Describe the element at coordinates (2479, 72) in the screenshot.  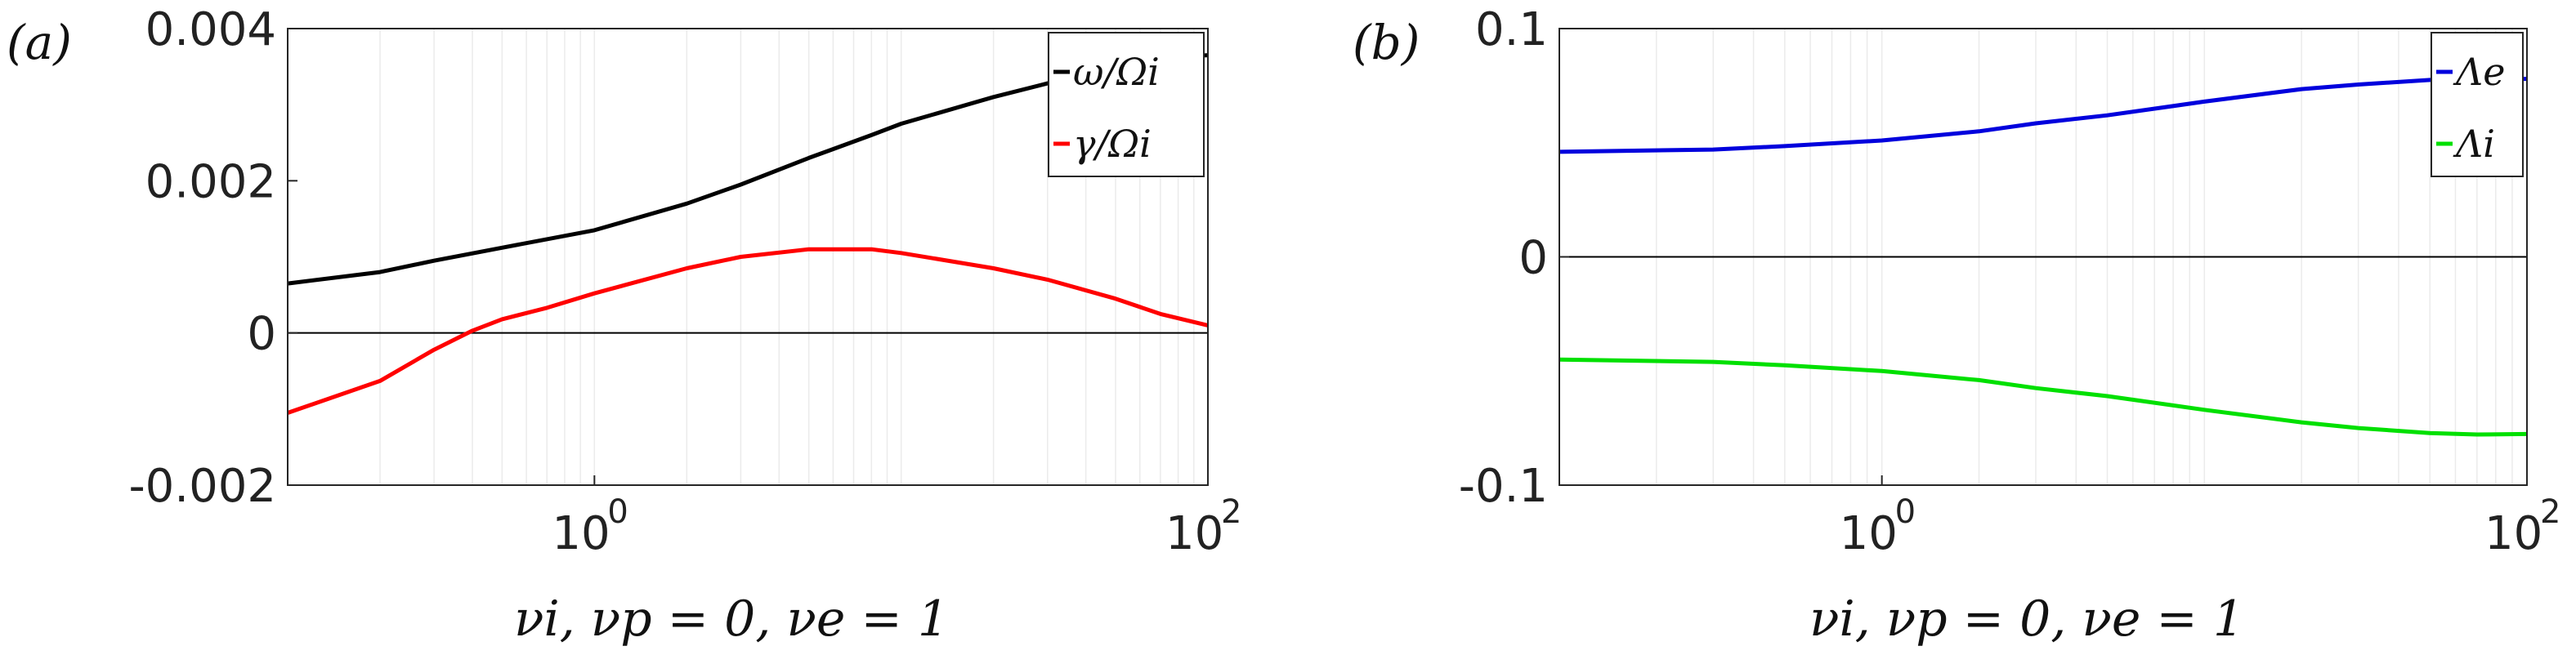
I see `legend-entry-1: Λe` at that location.